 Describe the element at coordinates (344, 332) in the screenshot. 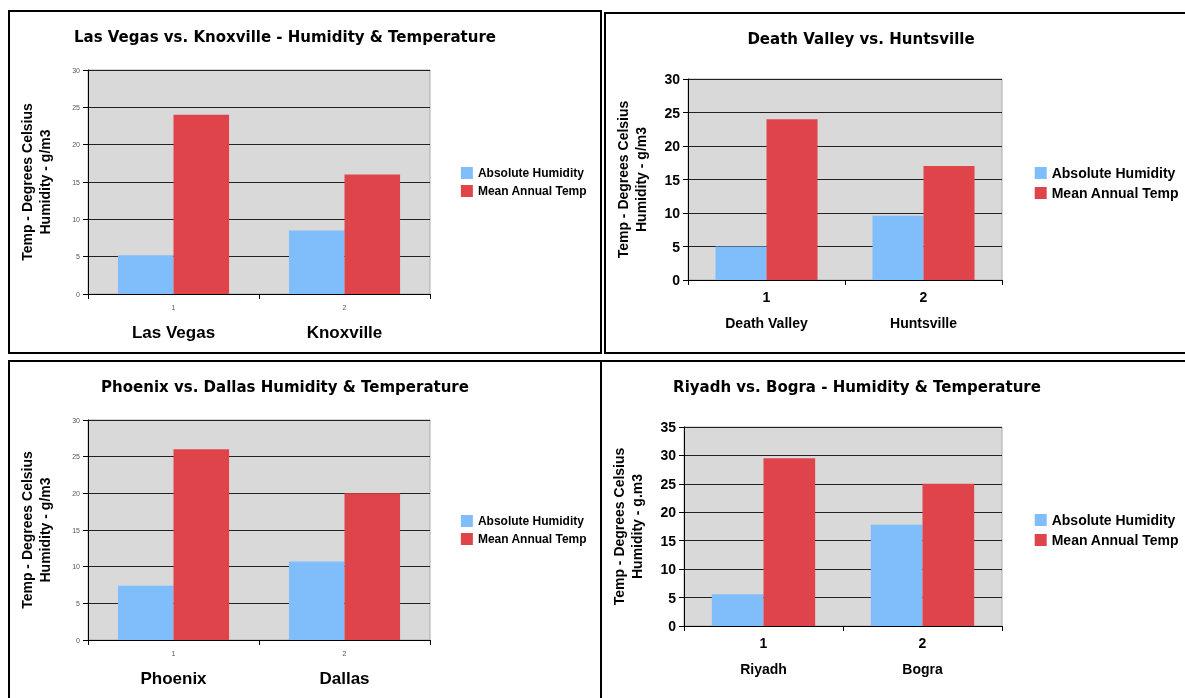

I see `text: Knoxville` at that location.